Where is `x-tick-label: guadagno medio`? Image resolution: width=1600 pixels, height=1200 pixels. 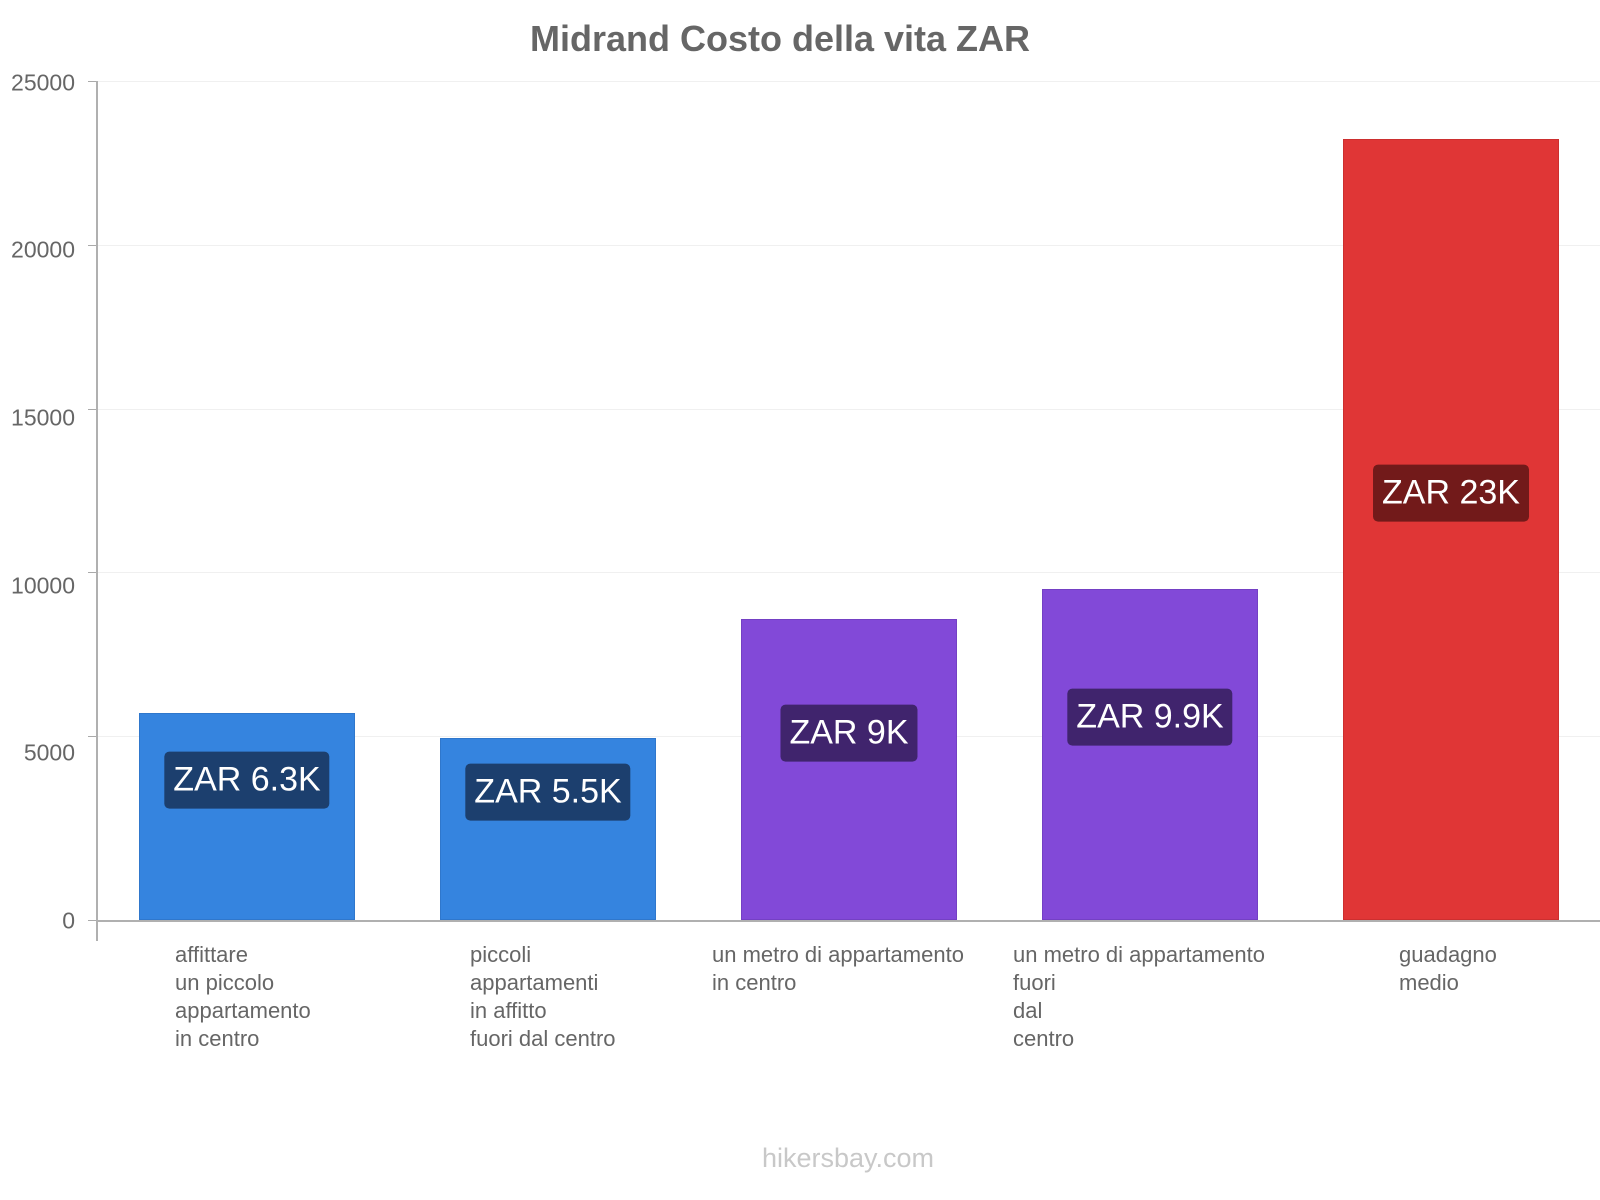
x-tick-label: guadagno medio is located at coordinates (1448, 968).